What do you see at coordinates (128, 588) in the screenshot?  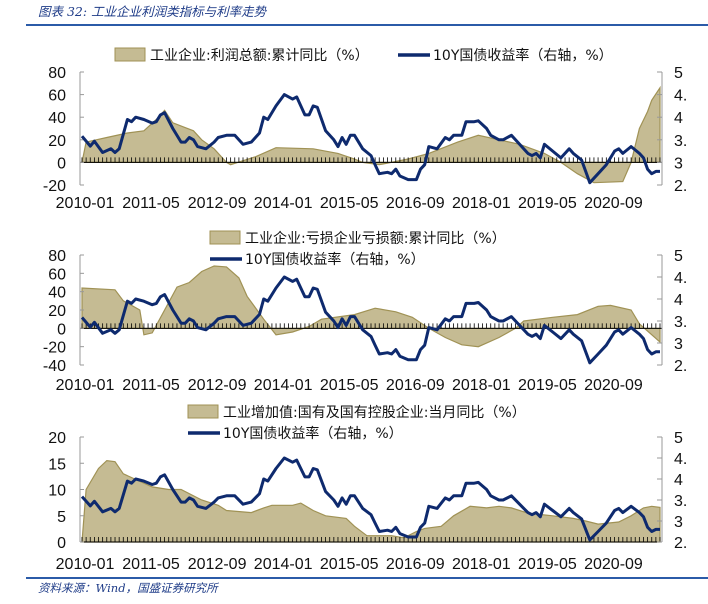 I see `source-note: 资料来源：Wind，国盛证券研究所` at bounding box center [128, 588].